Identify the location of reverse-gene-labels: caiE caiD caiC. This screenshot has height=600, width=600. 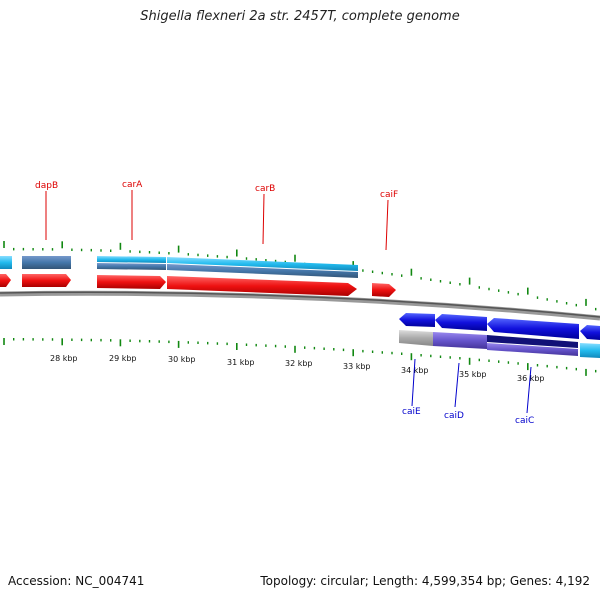
(468, 392).